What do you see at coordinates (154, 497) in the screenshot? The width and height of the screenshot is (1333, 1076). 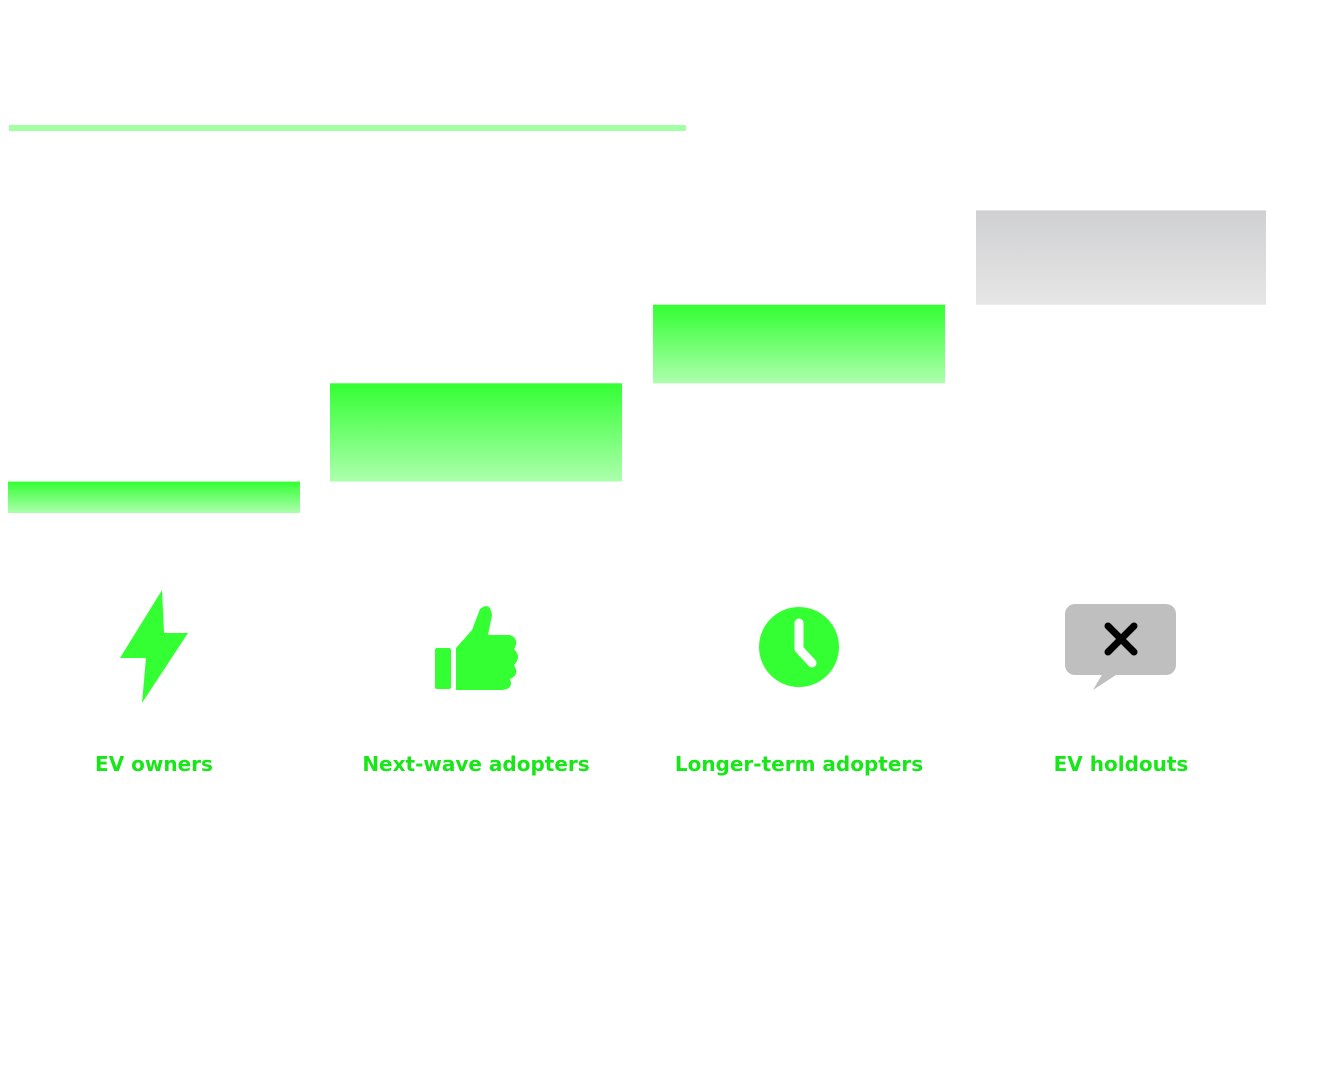 I see `bar-ev-owners` at bounding box center [154, 497].